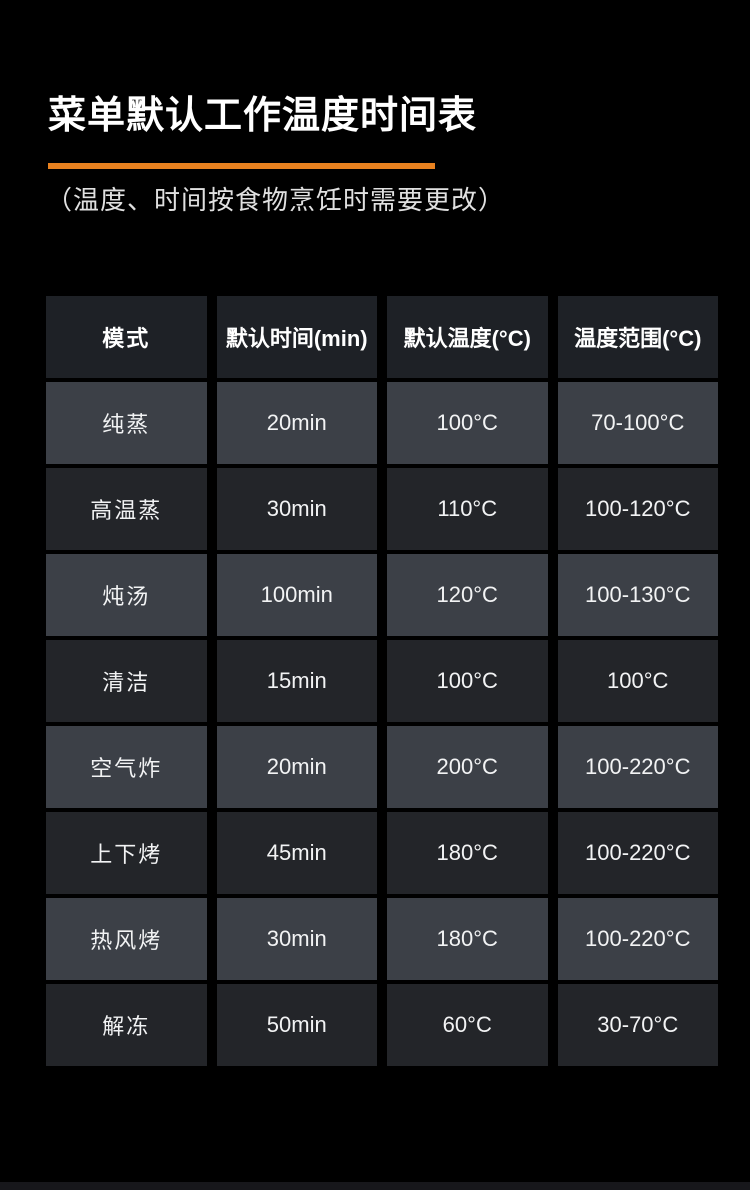 The width and height of the screenshot is (750, 1190). I want to click on table-row: 炖汤 100min 120°C 100-130°C, so click(382, 595).